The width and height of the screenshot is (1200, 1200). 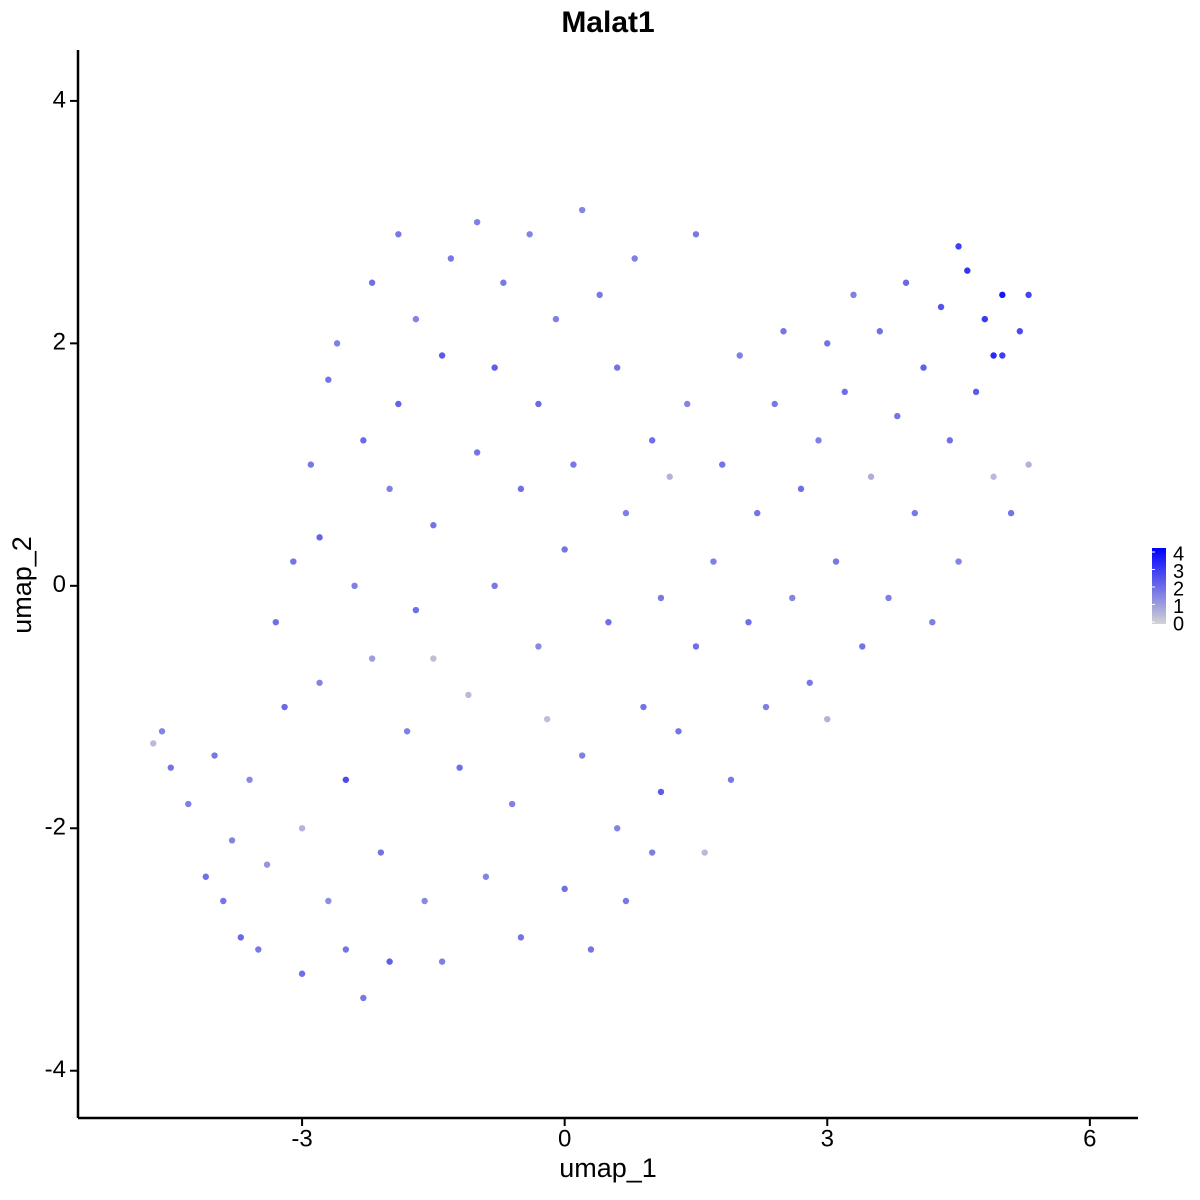 What do you see at coordinates (59, 342) in the screenshot?
I see `y-tick-label: 2` at bounding box center [59, 342].